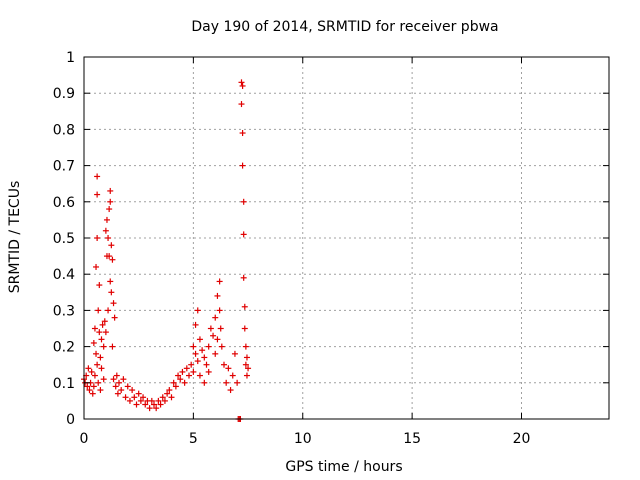  Describe the element at coordinates (193, 439) in the screenshot. I see `x-tick-label: 5` at that location.